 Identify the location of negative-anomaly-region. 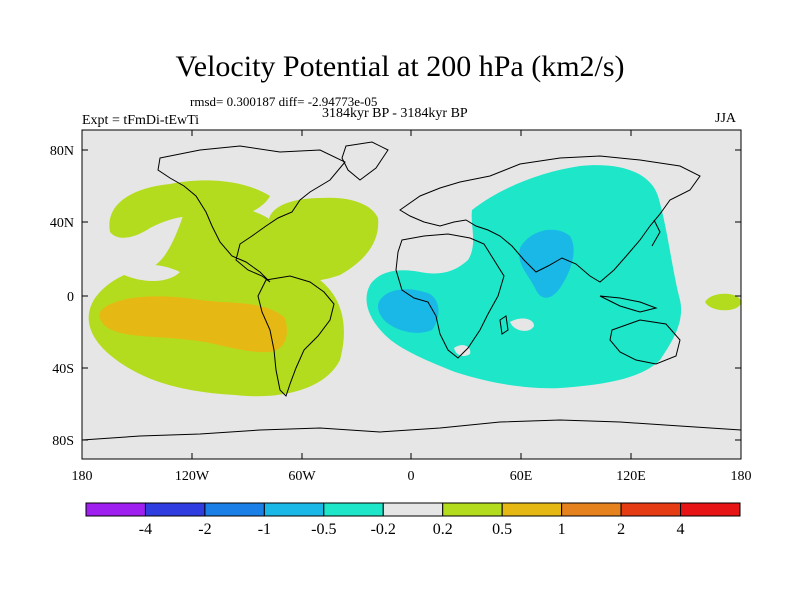
(524, 277).